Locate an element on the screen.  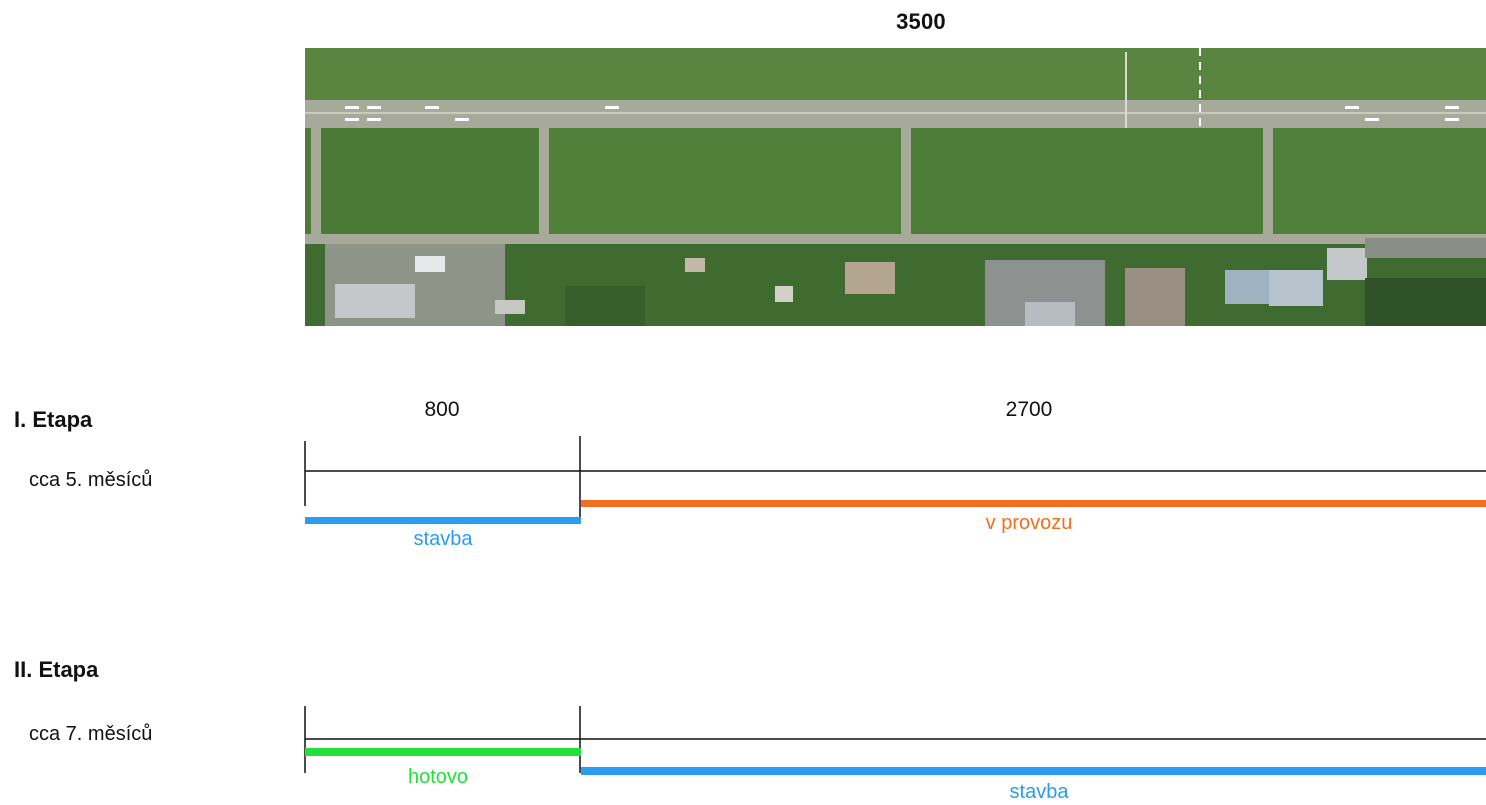
stage-1-operation-label: v provozu is located at coordinates (1029, 523).